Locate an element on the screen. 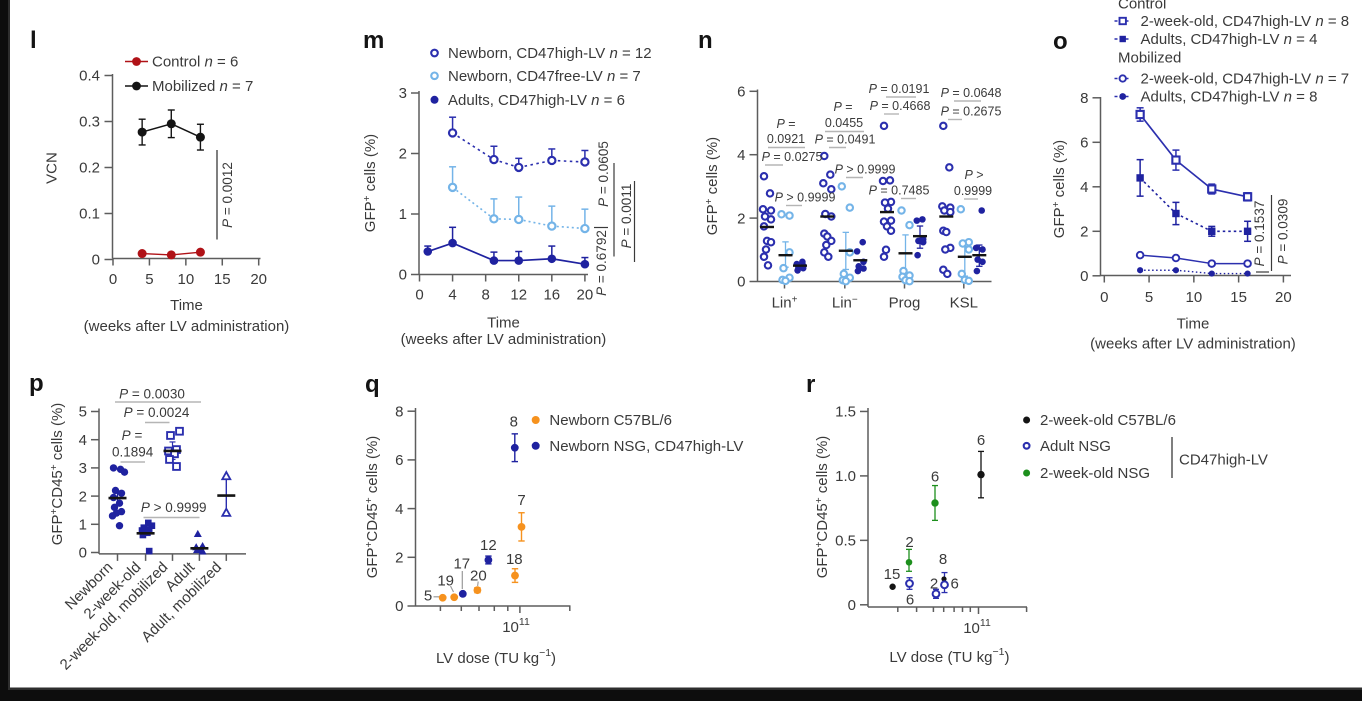 The image size is (1362, 701). svg-text: 0.3 is located at coordinates (89, 122).